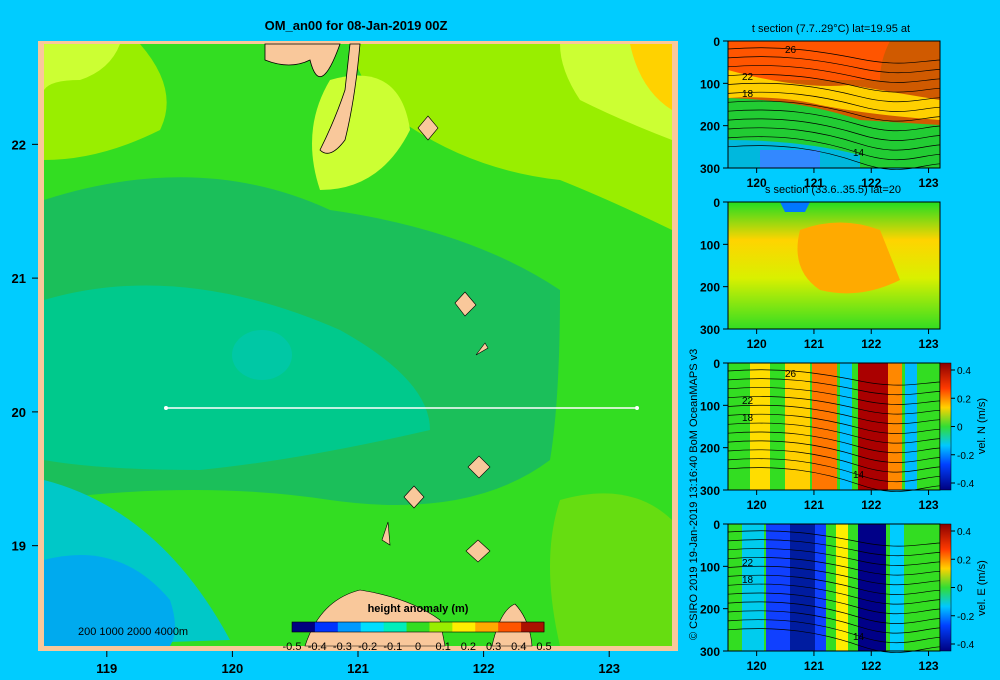  What do you see at coordinates (843, 662) in the screenshot?
I see `panel-e-x-ticks: 120 121 122 123` at bounding box center [843, 662].